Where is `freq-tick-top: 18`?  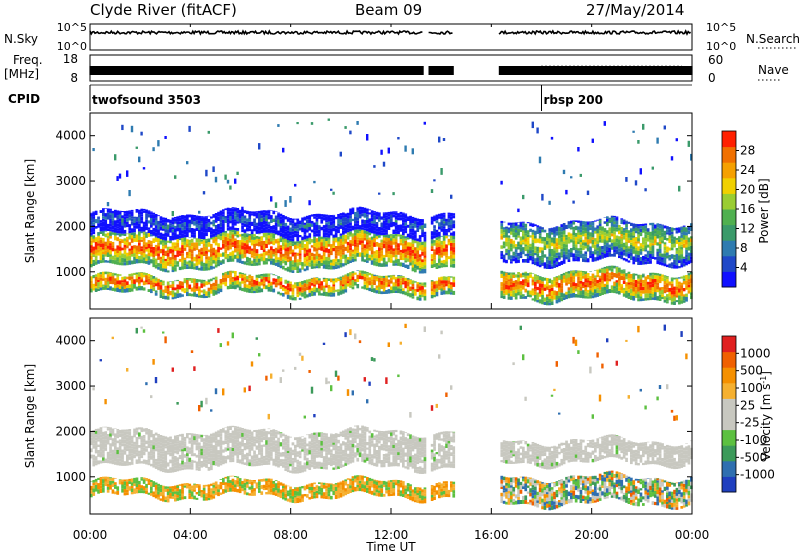 freq-tick-top: 18 is located at coordinates (70, 59).